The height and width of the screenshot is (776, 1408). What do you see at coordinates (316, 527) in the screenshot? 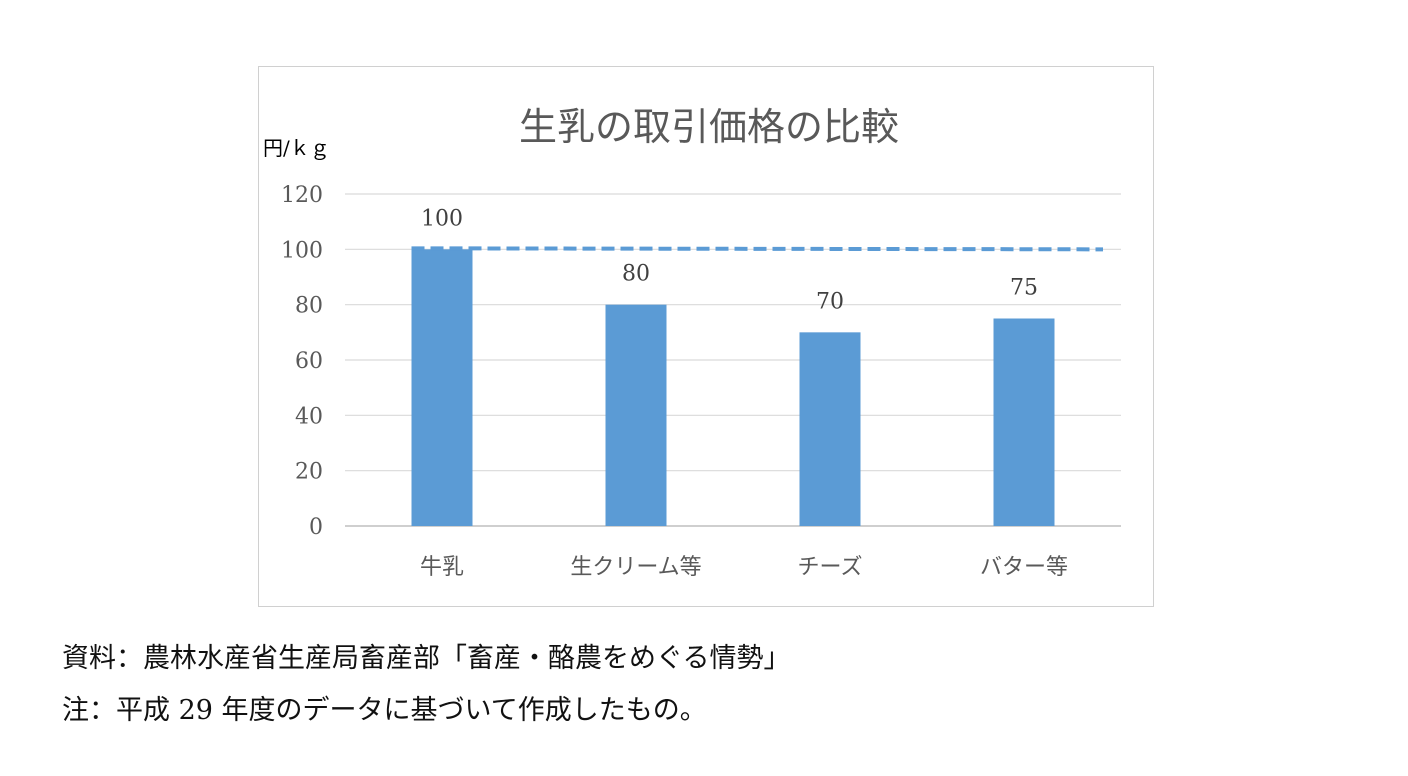
I see `y-tick-label: 0` at bounding box center [316, 527].